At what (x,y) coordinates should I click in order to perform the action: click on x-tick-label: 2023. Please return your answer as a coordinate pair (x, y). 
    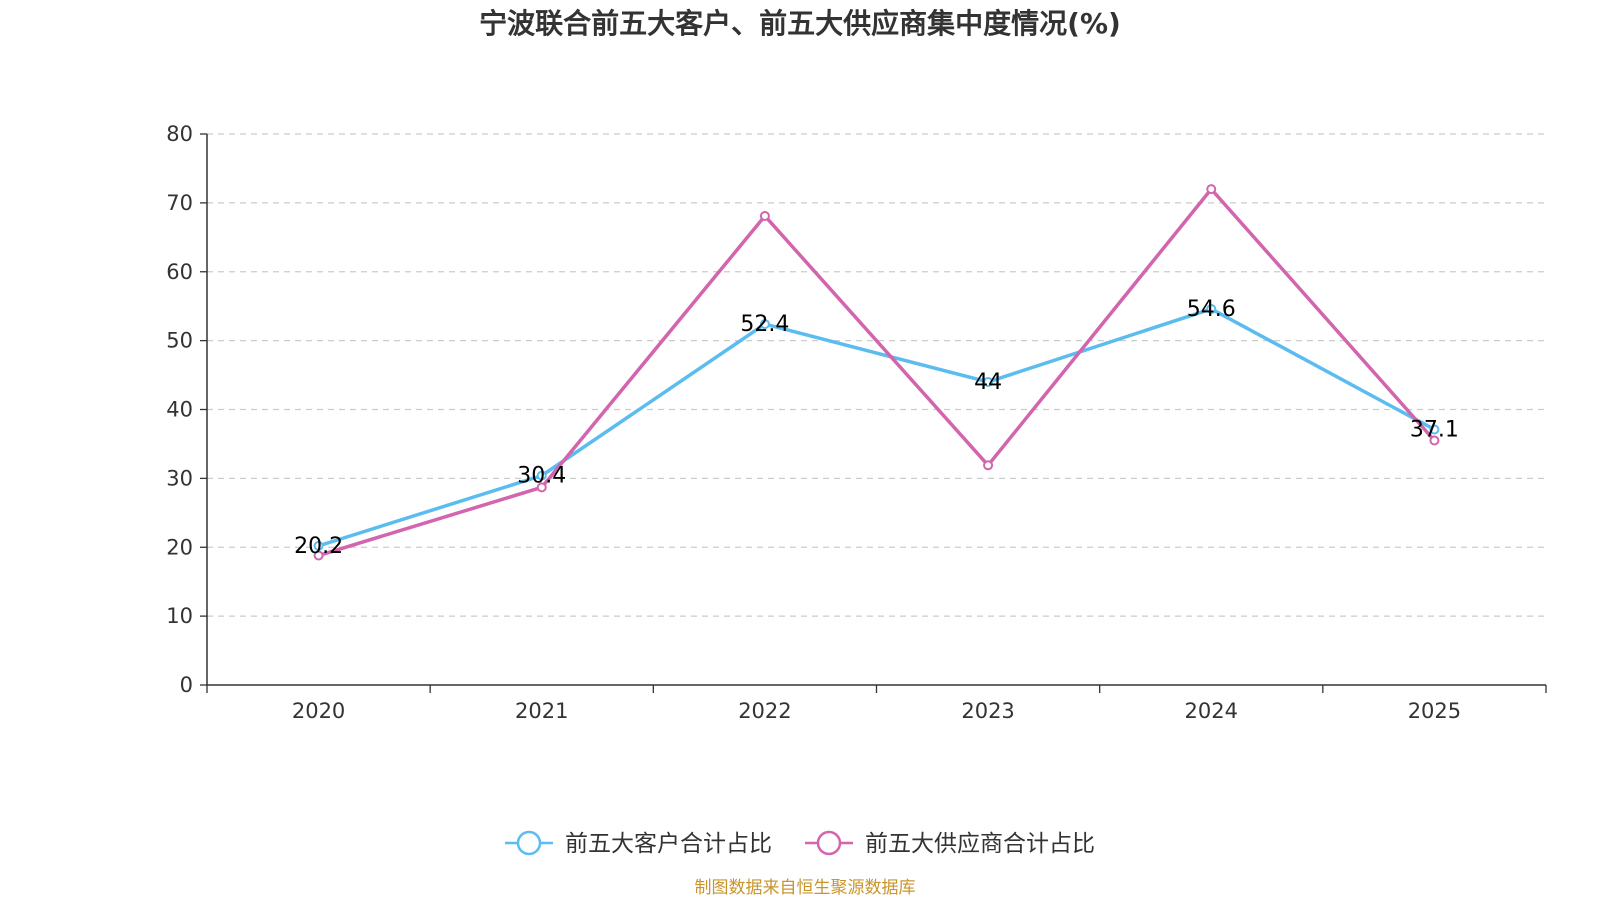
    Looking at the image, I should click on (987, 711).